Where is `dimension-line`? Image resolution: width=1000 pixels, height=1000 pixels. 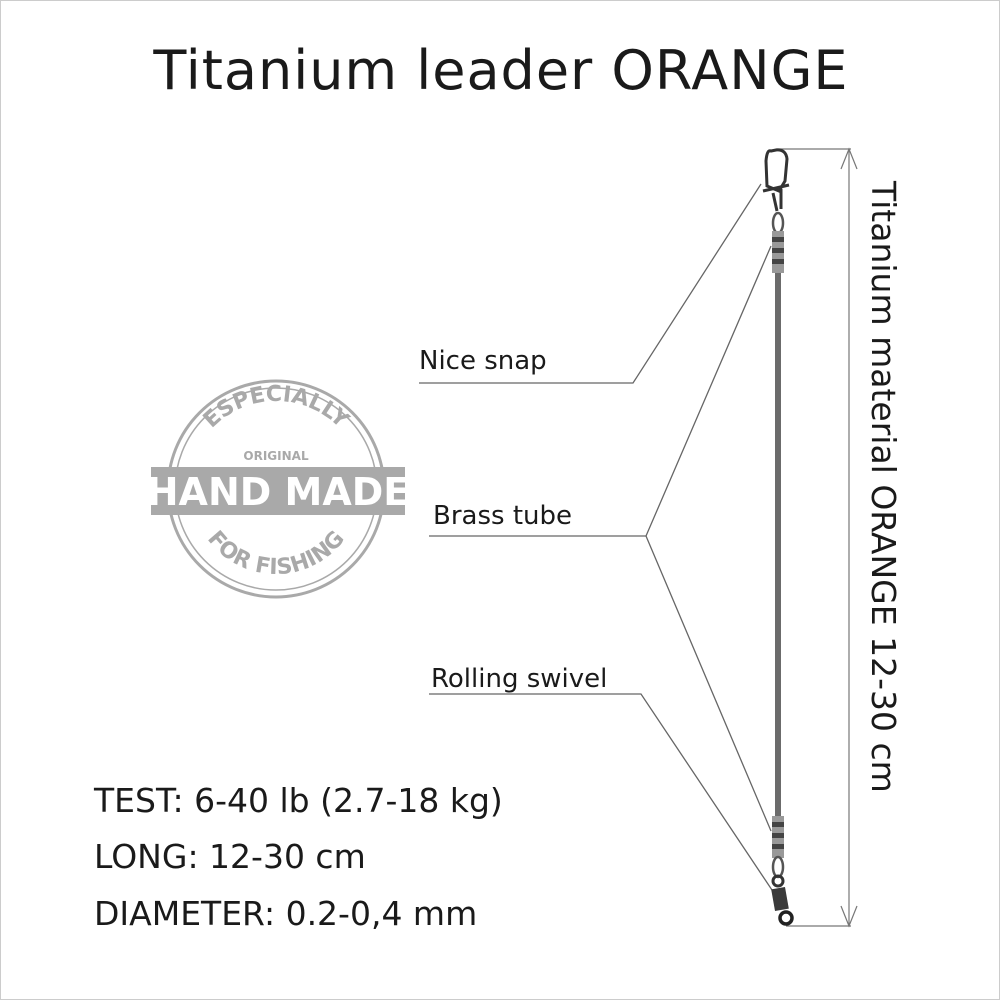
dimension-line is located at coordinates (817, 537).